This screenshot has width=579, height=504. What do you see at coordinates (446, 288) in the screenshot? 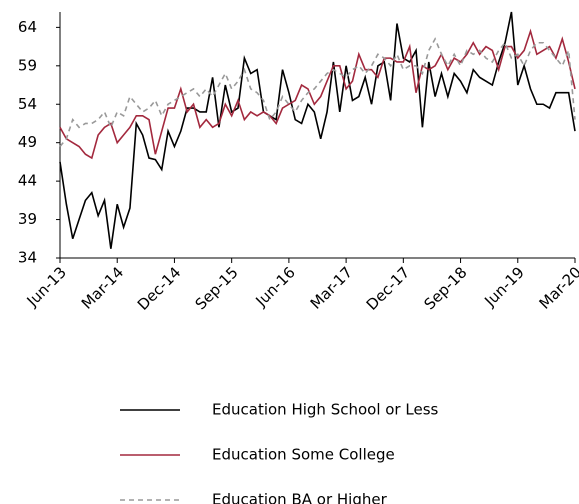
I see `x-tick-label: Sep-18` at bounding box center [446, 288].